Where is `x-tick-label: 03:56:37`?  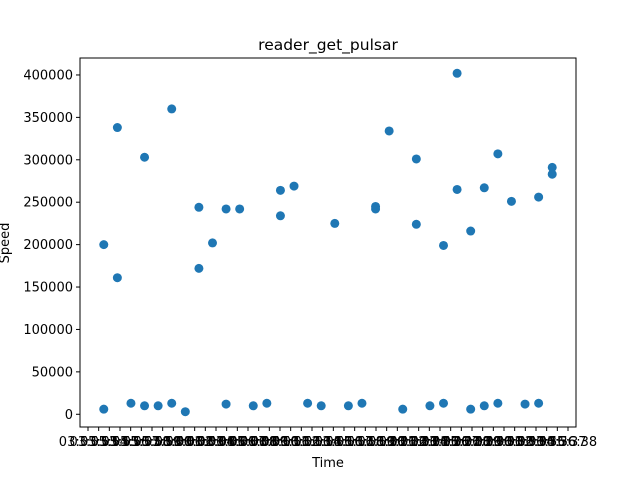
x-tick-label: 03:56:37 is located at coordinates (557, 442).